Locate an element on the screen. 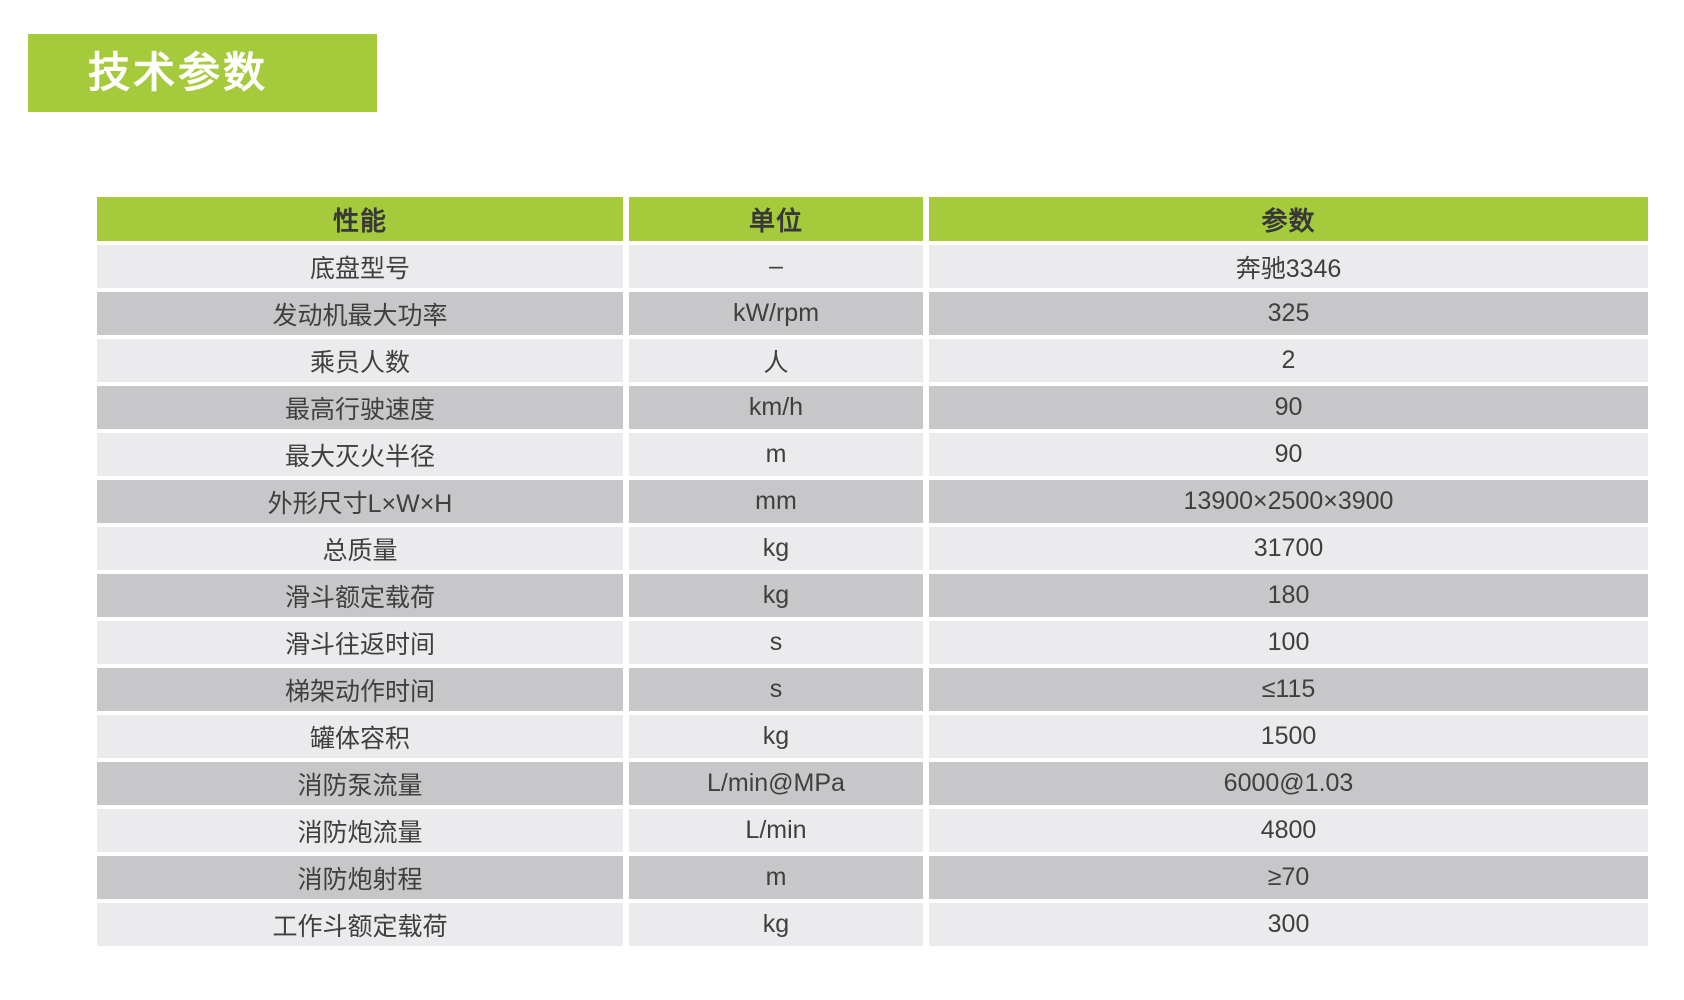  table-row: 滑斗额定载荷 kg 180 is located at coordinates (872, 595).